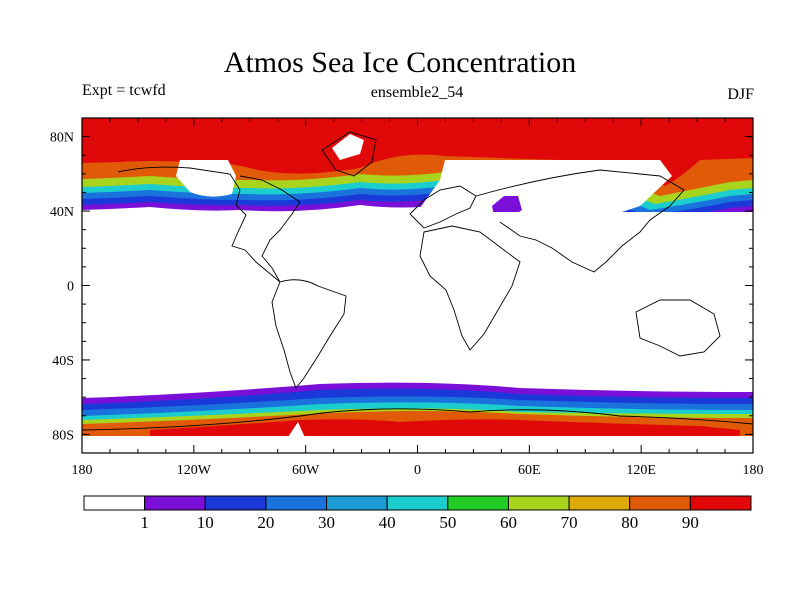 This screenshot has width=800, height=600. I want to click on colorbar-level-label: 30, so click(326, 522).